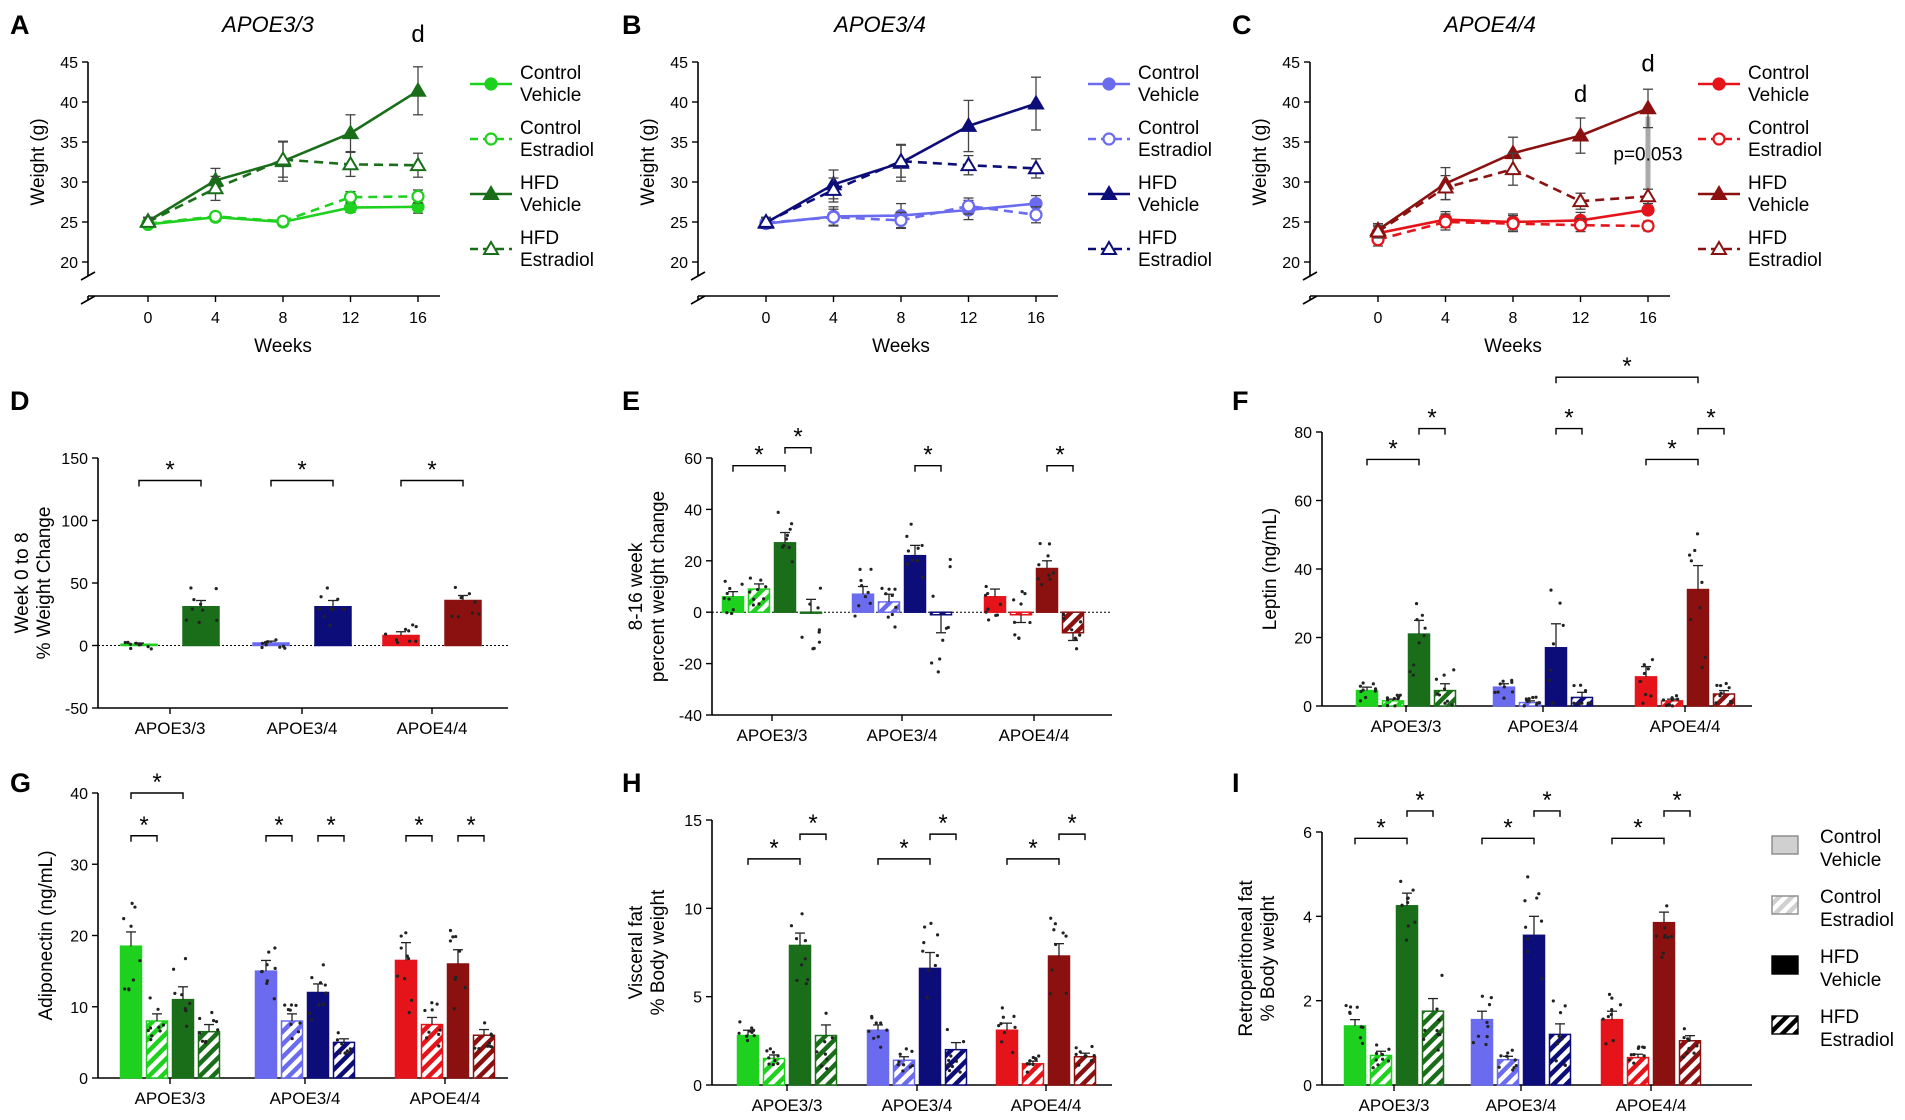 The height and width of the screenshot is (1120, 1905). What do you see at coordinates (74, 522) in the screenshot?
I see `y-tick-label: 100` at bounding box center [74, 522].